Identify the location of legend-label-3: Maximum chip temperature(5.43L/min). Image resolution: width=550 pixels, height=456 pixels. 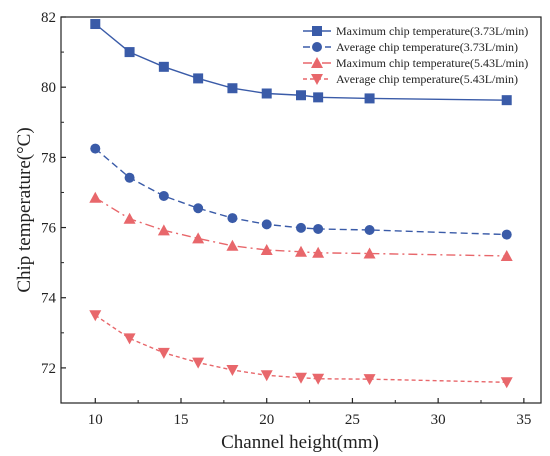
(432, 63).